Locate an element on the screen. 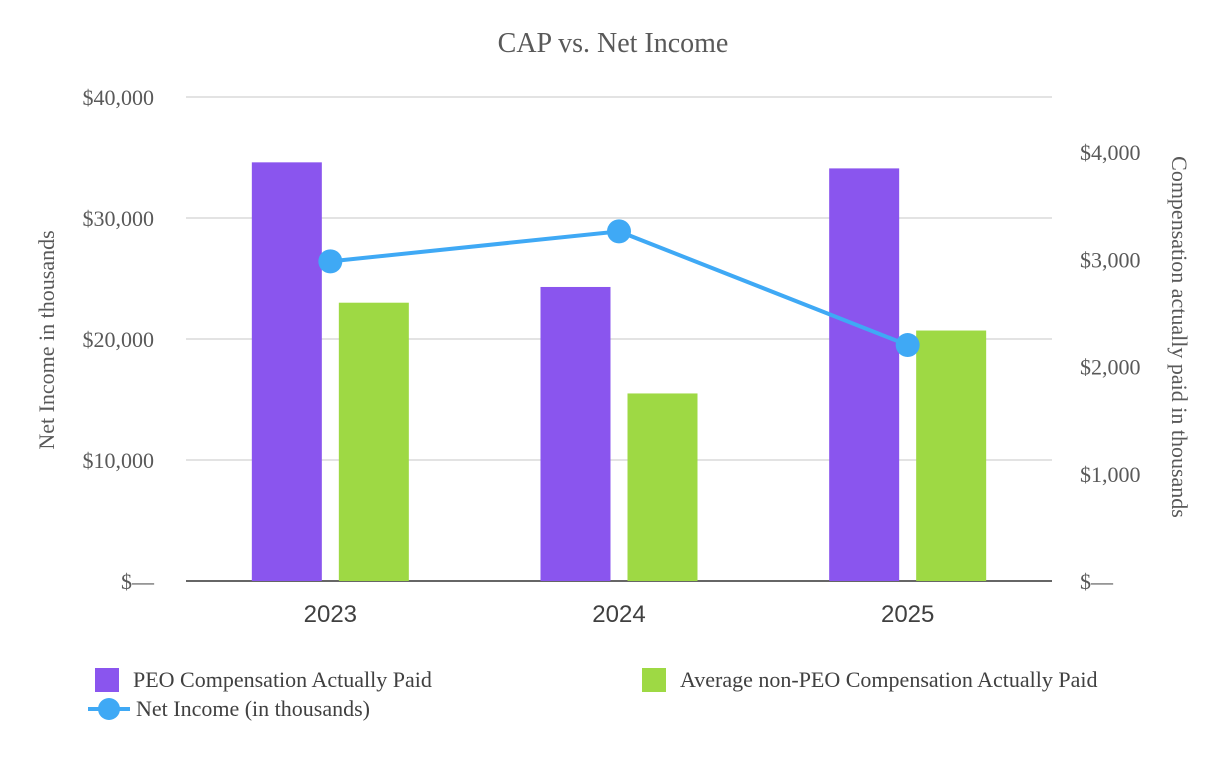 This screenshot has width=1226, height=760. chart-title: CAP vs. Net Income is located at coordinates (613, 43).